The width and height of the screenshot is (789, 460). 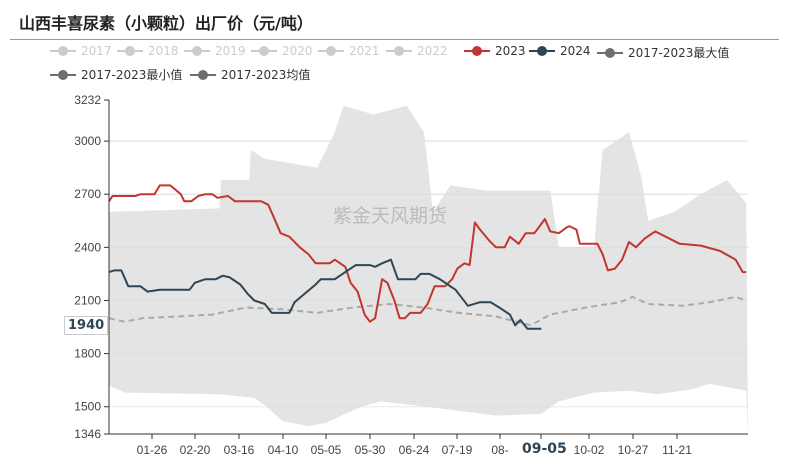 What do you see at coordinates (166, 23) in the screenshot?
I see `chart-title: 山西丰喜尿素（小颗粒）出厂价（元/吨）` at bounding box center [166, 23].